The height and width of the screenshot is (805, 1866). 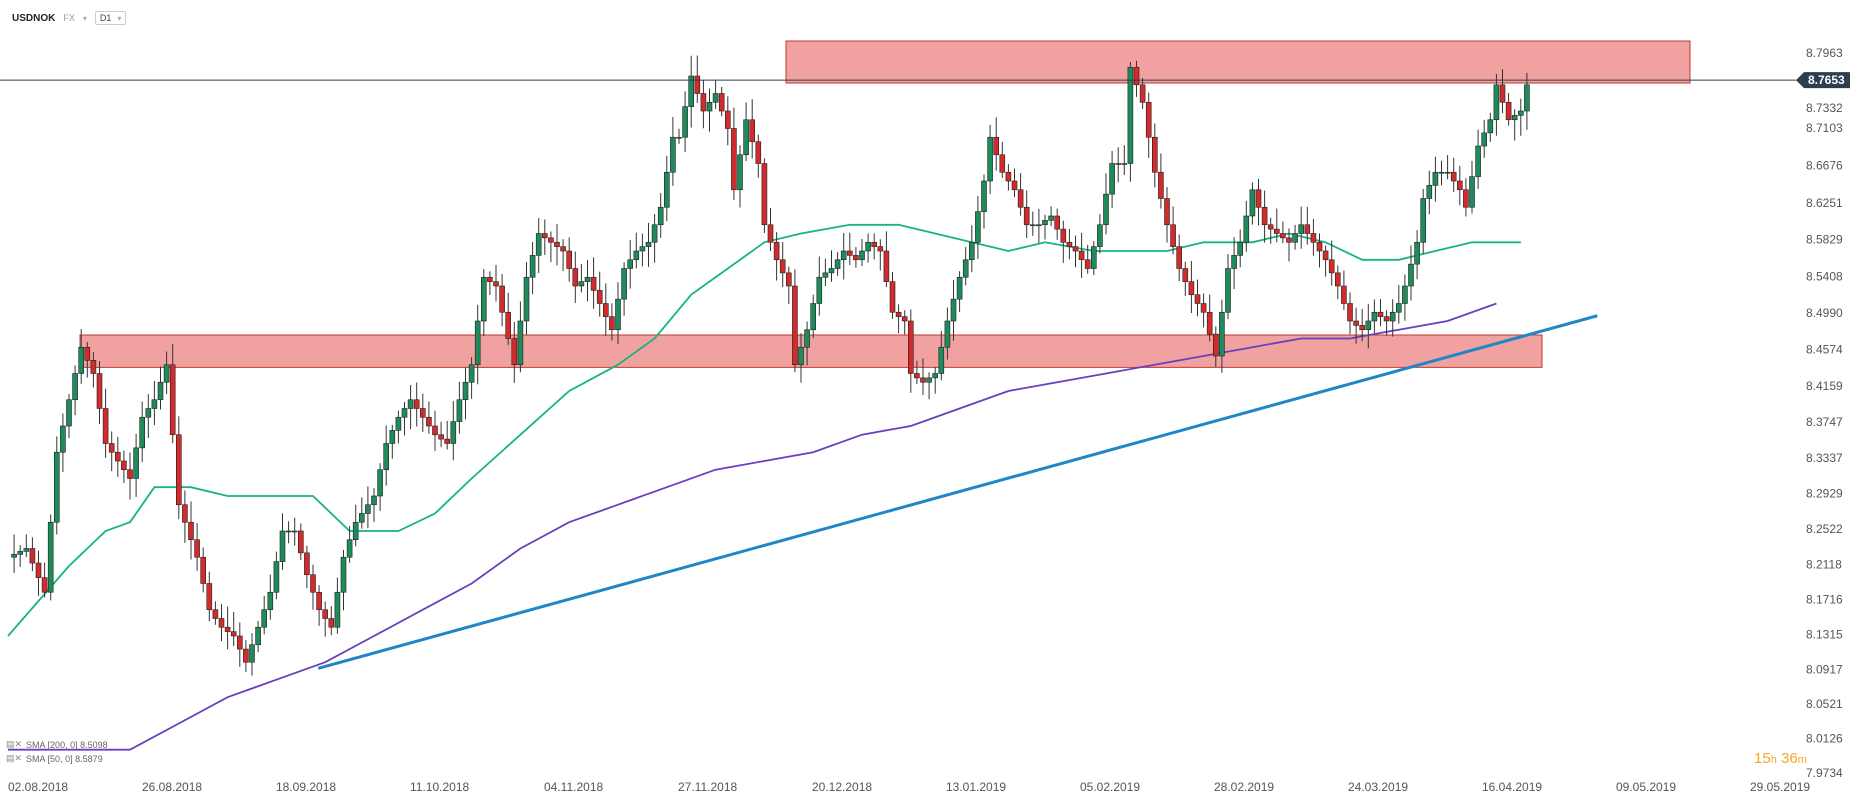 What do you see at coordinates (811, 351) in the screenshot?
I see `support-zone` at bounding box center [811, 351].